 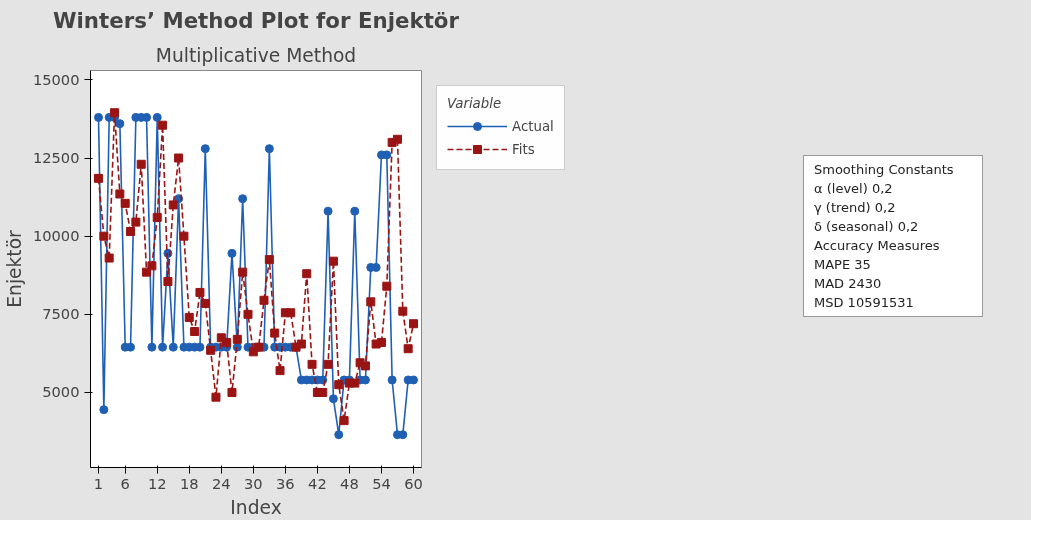 What do you see at coordinates (157, 483) in the screenshot?
I see `x-tick-label: 12` at bounding box center [157, 483].